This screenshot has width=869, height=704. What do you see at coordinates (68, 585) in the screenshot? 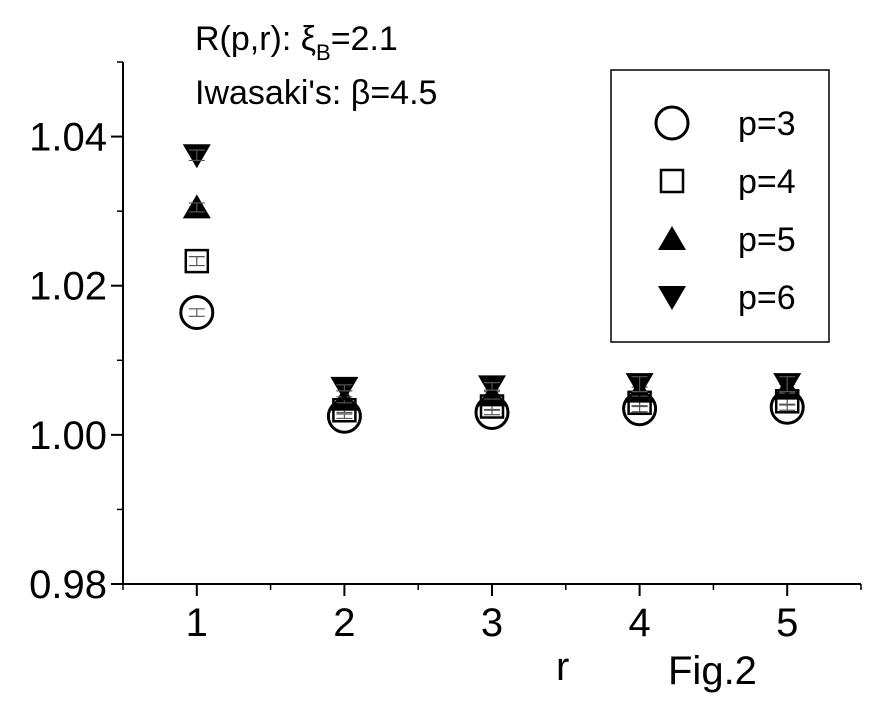
I see `y-tick-label: 0.98` at bounding box center [68, 585].